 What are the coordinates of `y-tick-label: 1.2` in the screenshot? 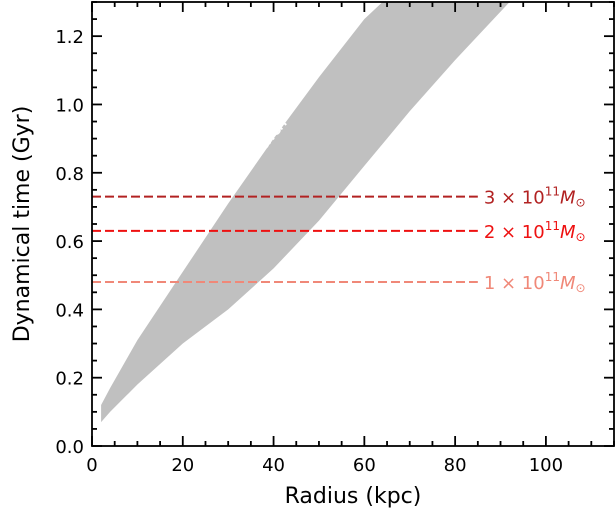 It's located at (69, 37).